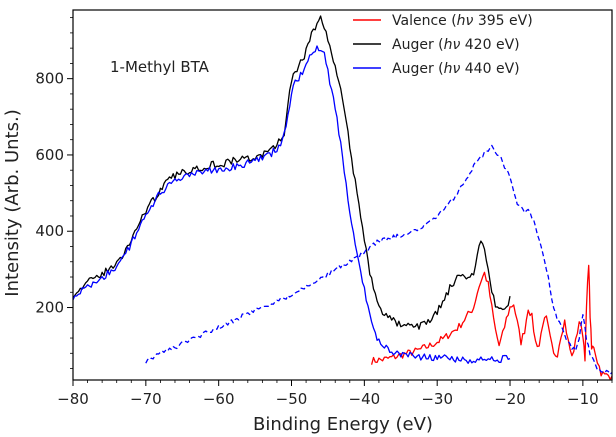 Image resolution: width=616 pixels, height=437 pixels. What do you see at coordinates (456, 69) in the screenshot?
I see `legend-label: Auger (hν 440 eV)` at bounding box center [456, 69].